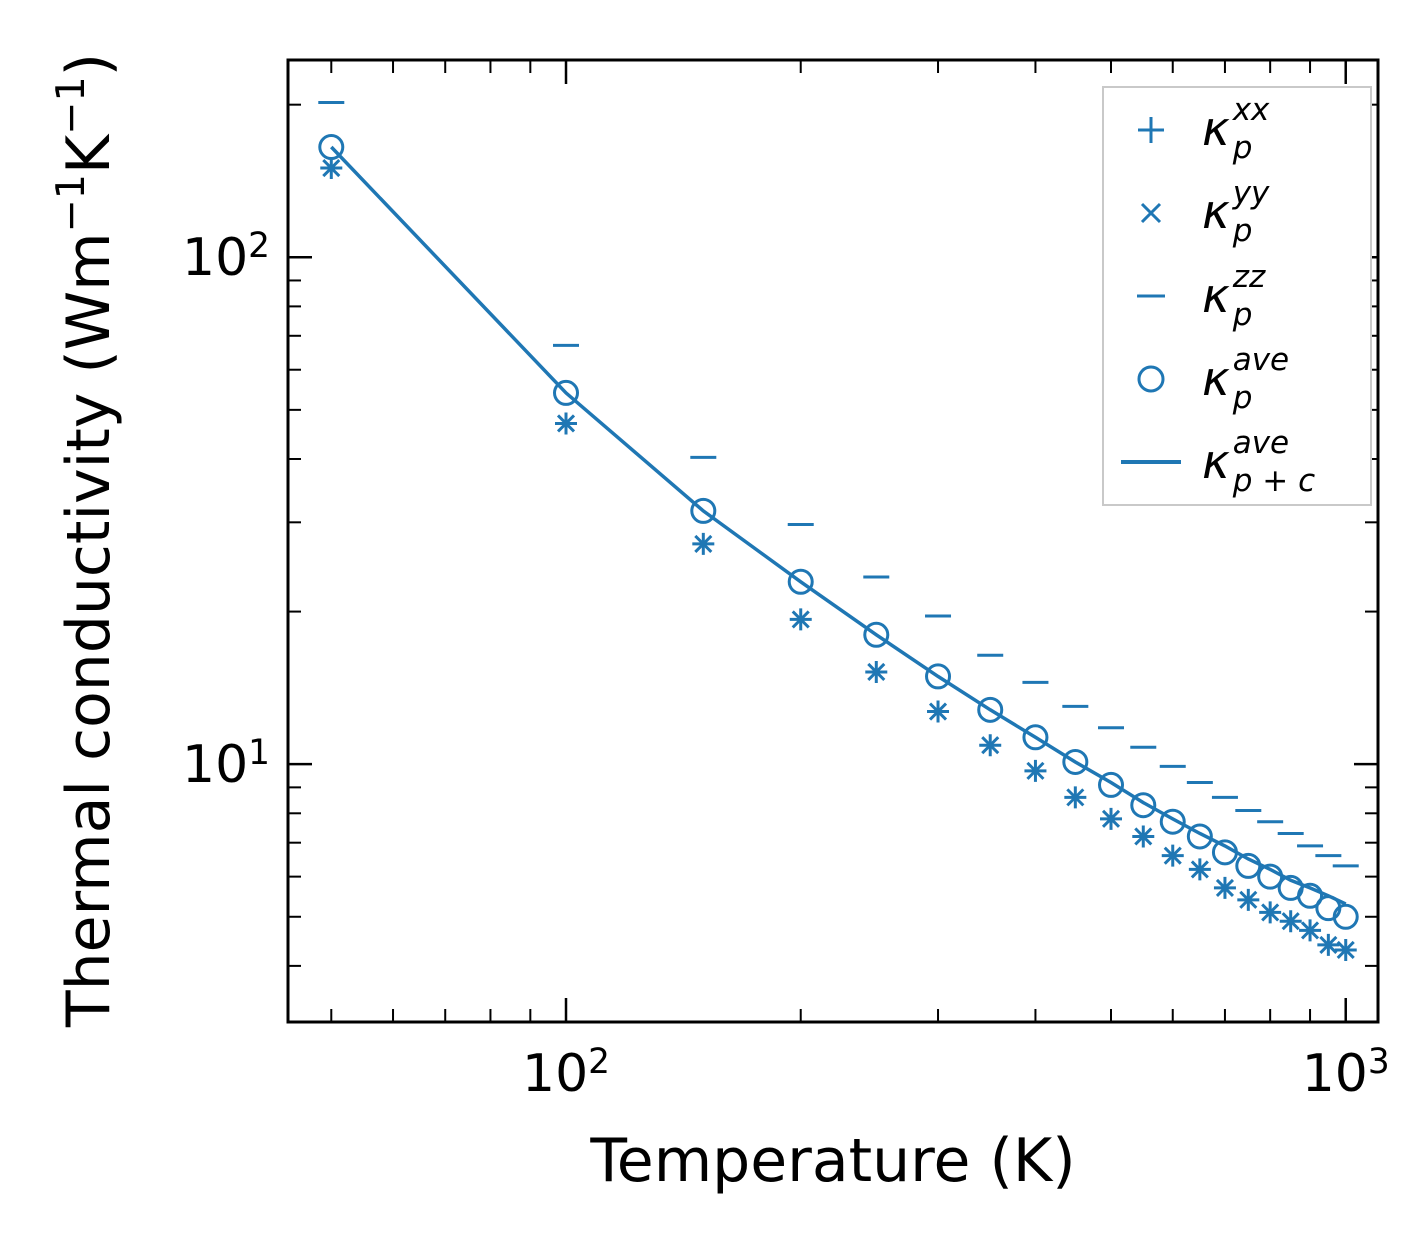 The height and width of the screenshot is (1254, 1420). I want to click on supsub: yy p, so click(1251, 212).